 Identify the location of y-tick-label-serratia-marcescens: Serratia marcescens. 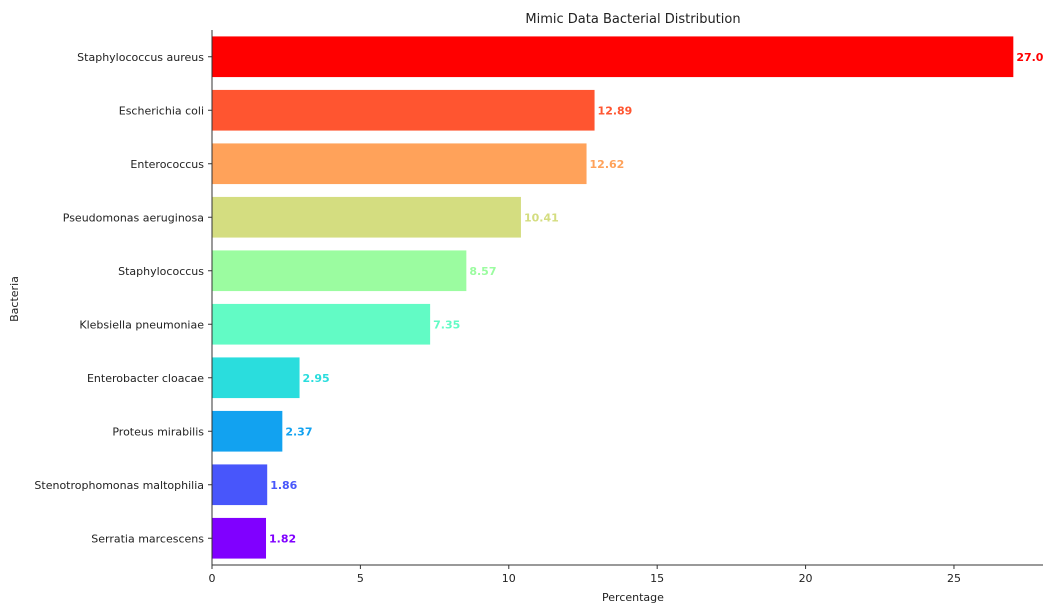
(147, 538).